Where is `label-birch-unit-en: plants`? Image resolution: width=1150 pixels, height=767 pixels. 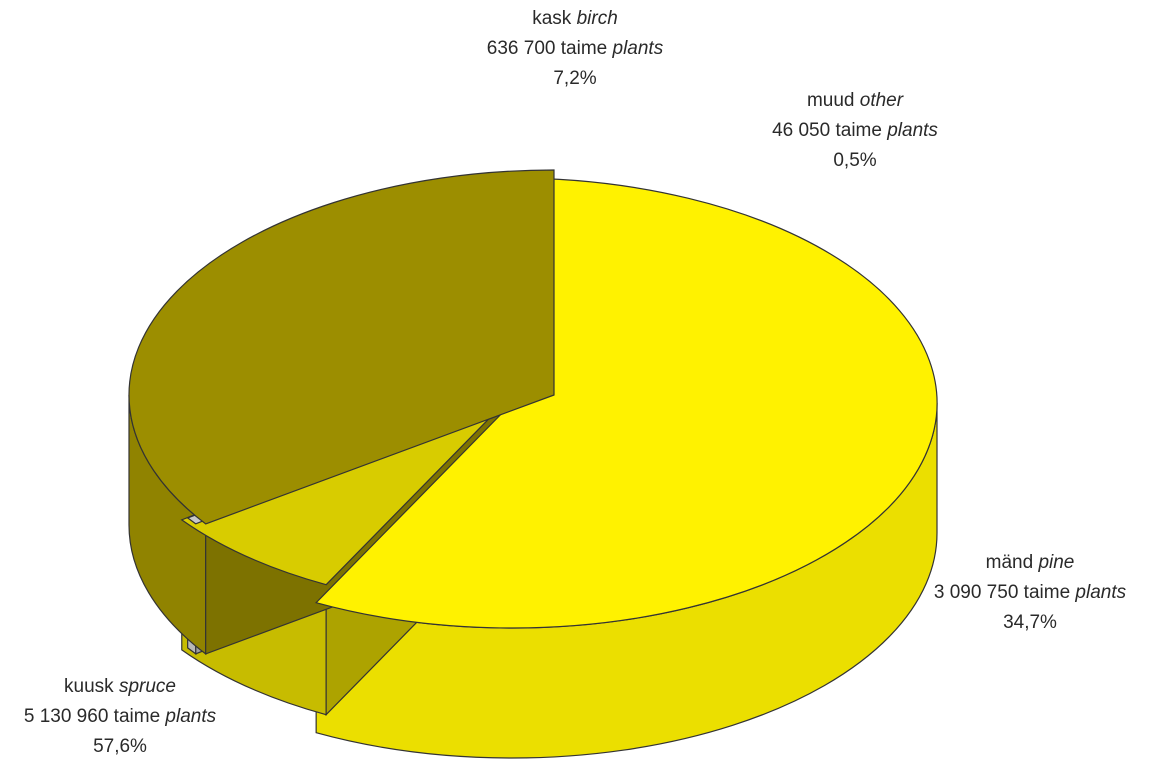 label-birch-unit-en: plants is located at coordinates (638, 48).